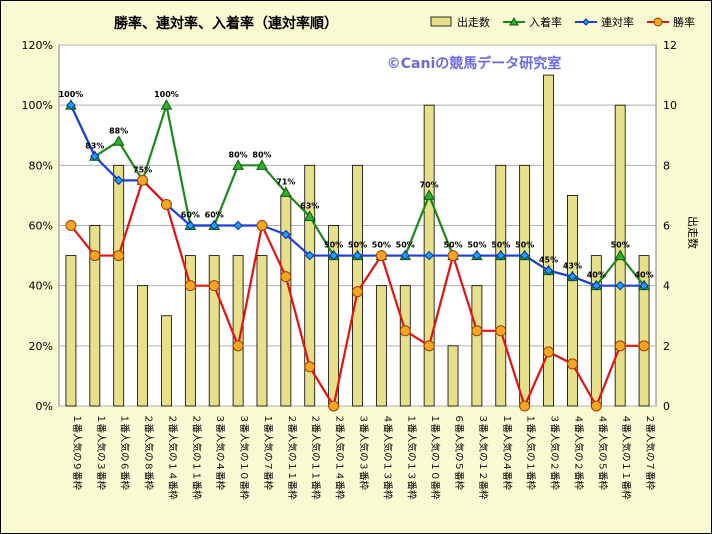 Image resolution: width=712 pixels, height=534 pixels. Describe the element at coordinates (101, 452) in the screenshot. I see `category-label: １番人気の３番枠` at that location.